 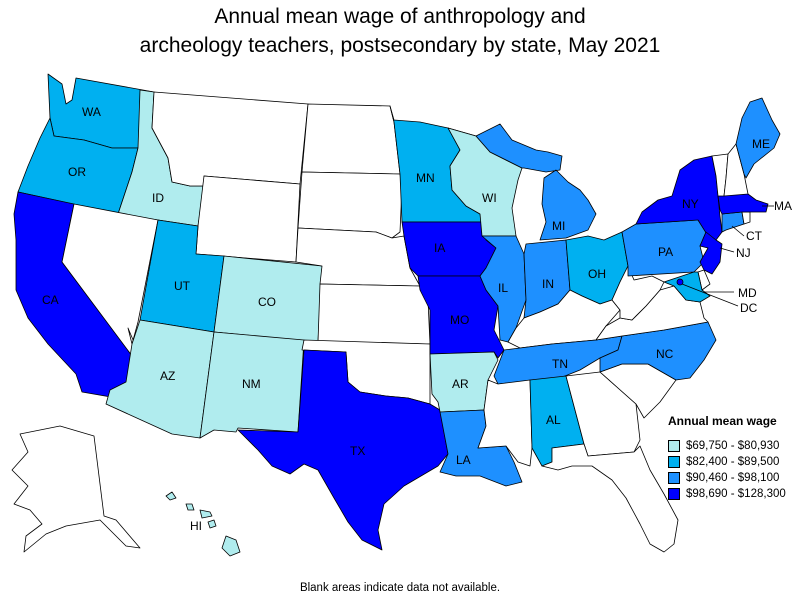 What do you see at coordinates (665, 354) in the screenshot?
I see `label-nc: NC` at bounding box center [665, 354].